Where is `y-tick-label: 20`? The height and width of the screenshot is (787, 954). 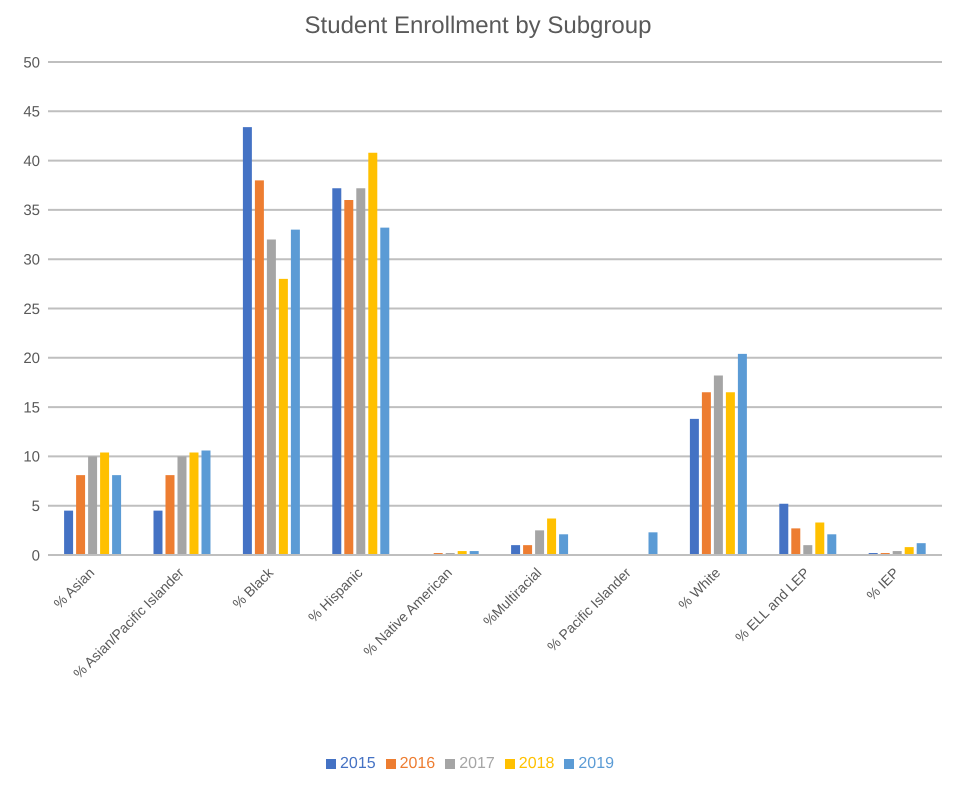 y-tick-label: 20 is located at coordinates (31, 359).